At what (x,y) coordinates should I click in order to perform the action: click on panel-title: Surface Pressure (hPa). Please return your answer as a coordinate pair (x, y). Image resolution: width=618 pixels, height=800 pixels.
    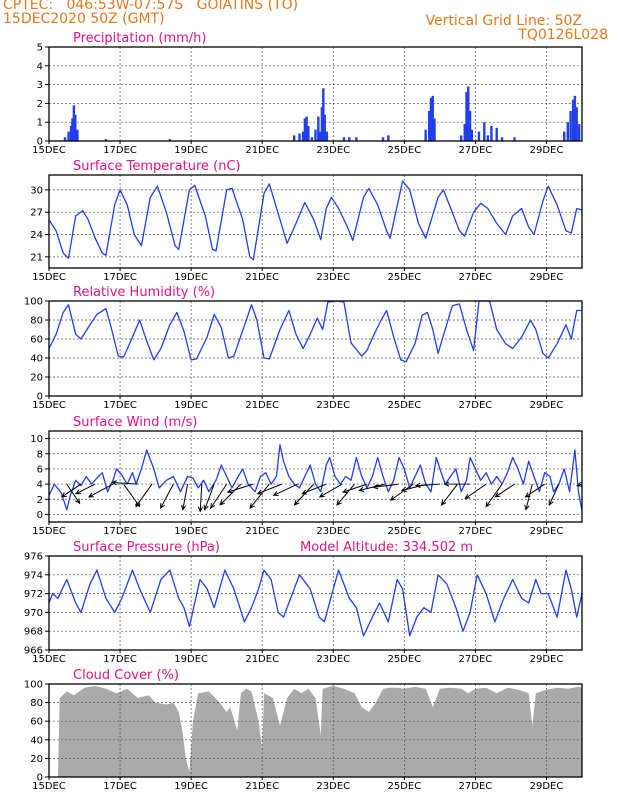
    Looking at the image, I should click on (146, 547).